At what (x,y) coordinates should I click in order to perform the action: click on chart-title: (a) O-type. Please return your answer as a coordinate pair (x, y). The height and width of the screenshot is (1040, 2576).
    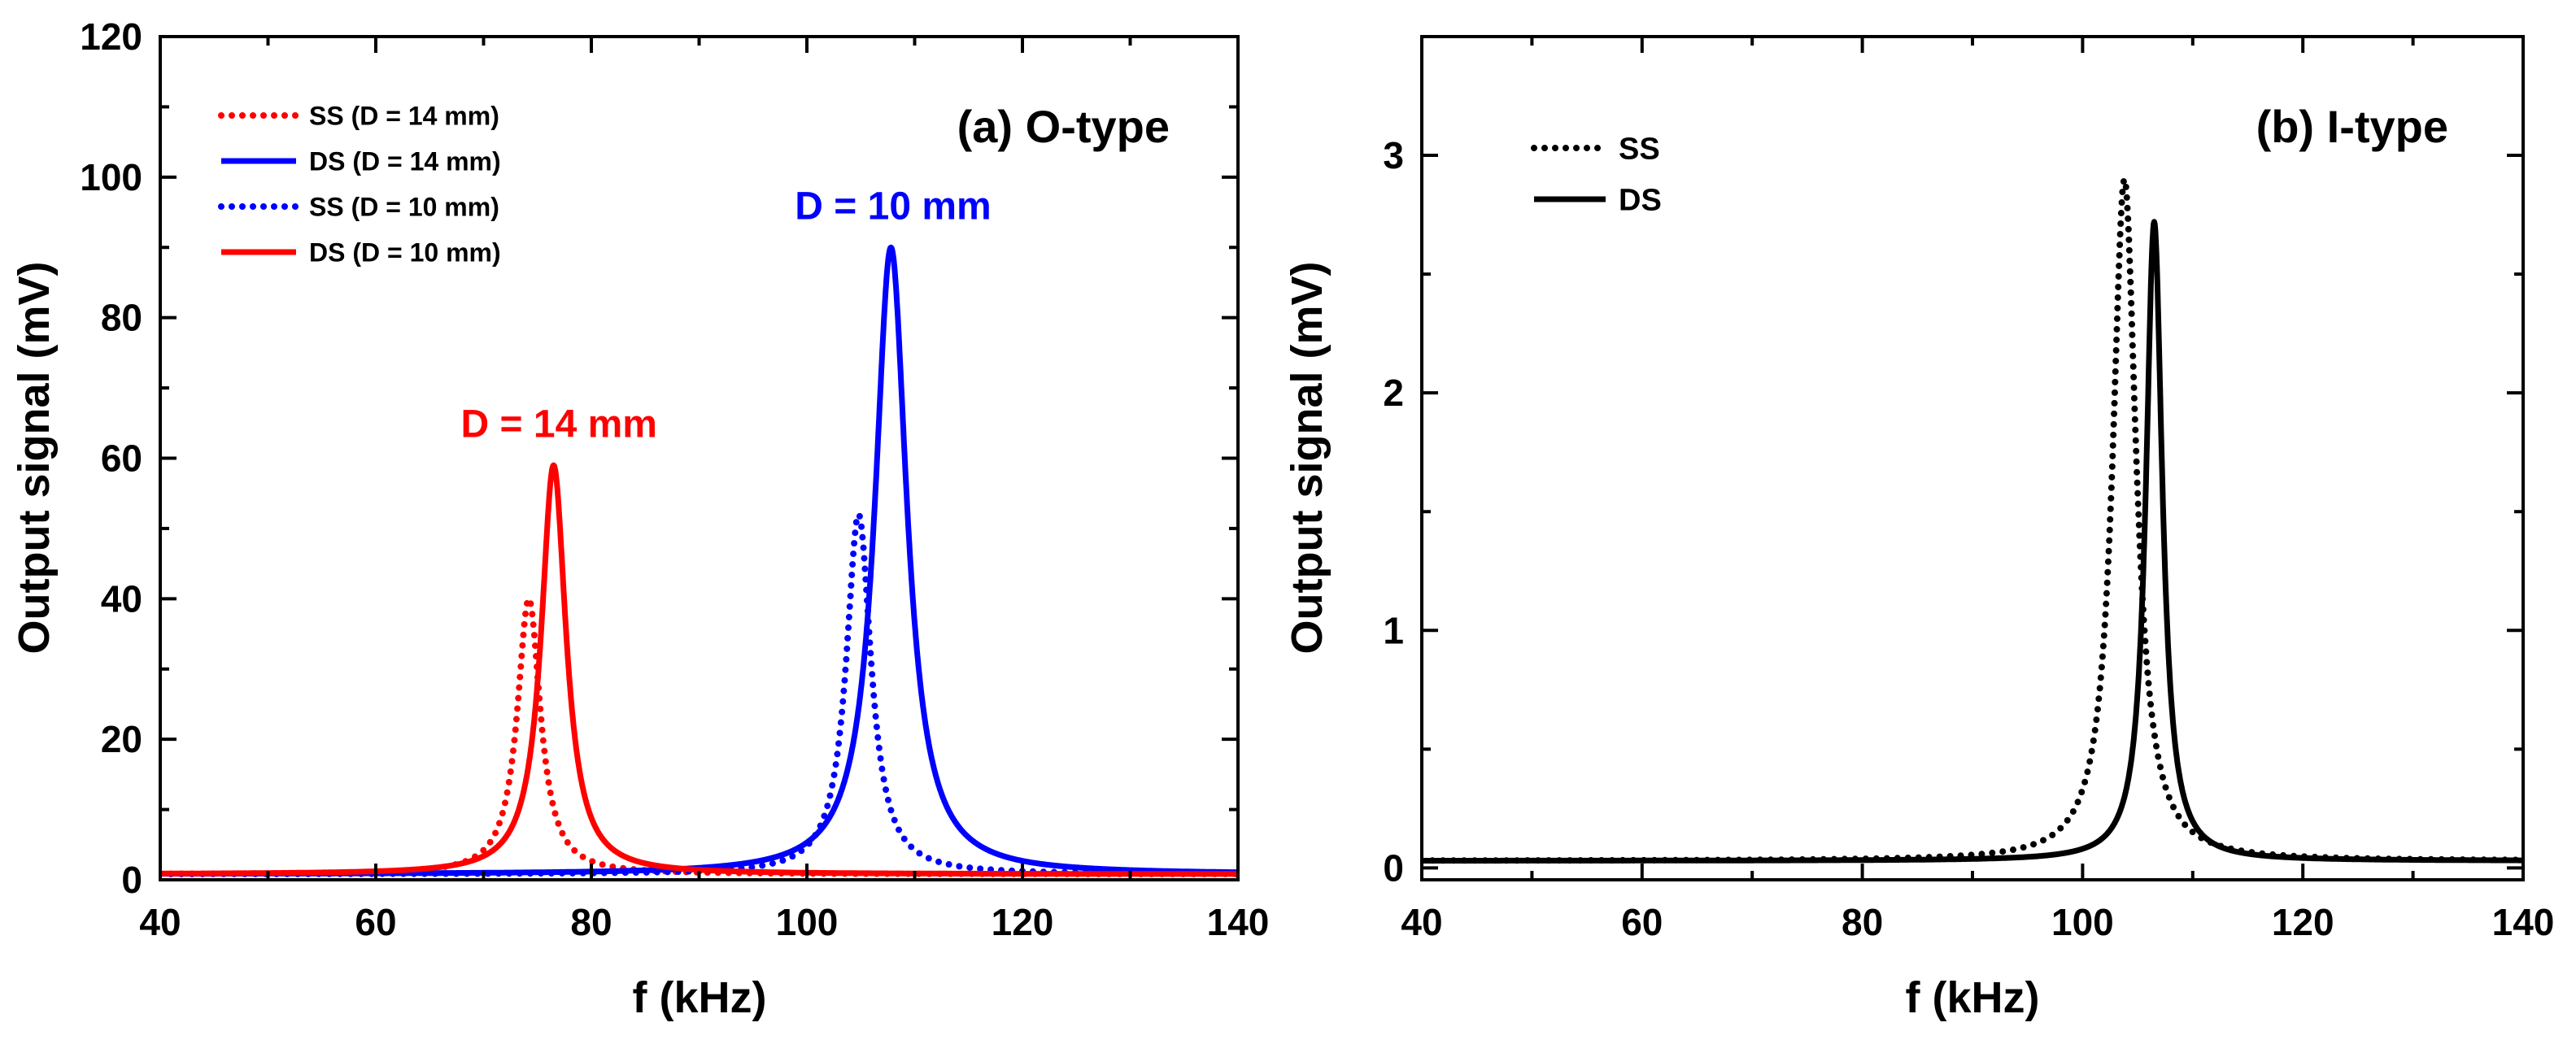
    Looking at the image, I should click on (1063, 127).